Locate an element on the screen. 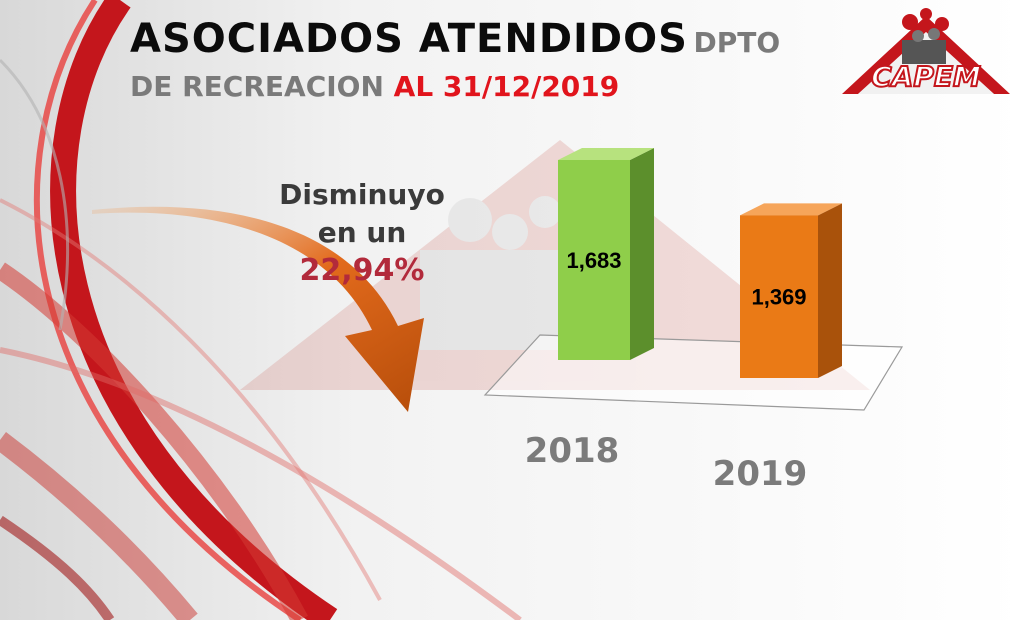 Image resolution: width=1024 pixels, height=620 pixels. decrease-note: Disminuyo en un 22,94% is located at coordinates (362, 233).